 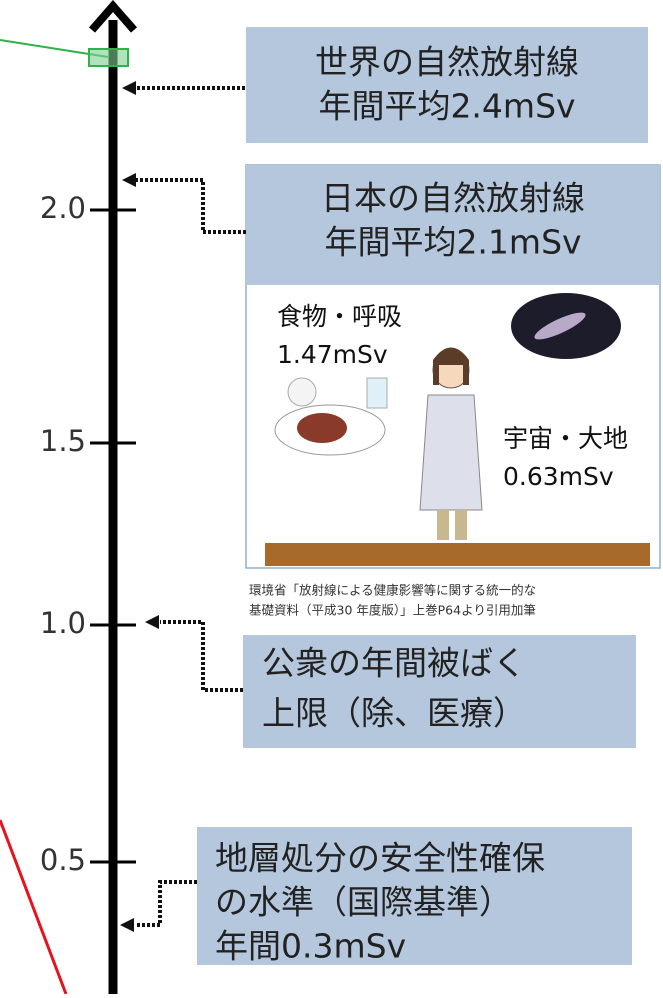 What do you see at coordinates (451, 366) in the screenshot?
I see `hair` at bounding box center [451, 366].